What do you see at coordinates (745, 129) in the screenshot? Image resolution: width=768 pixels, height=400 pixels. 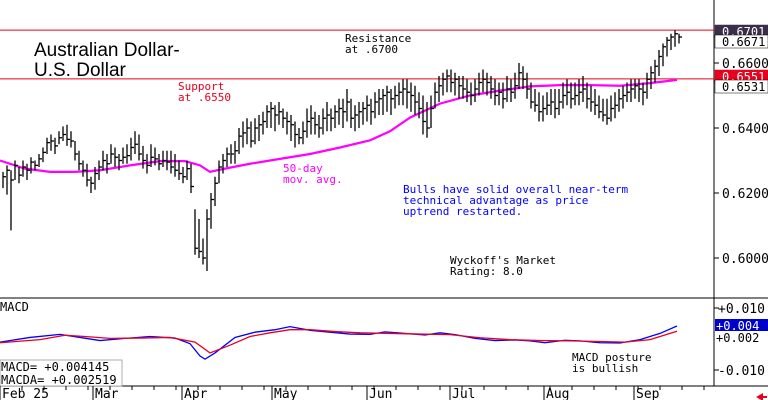 I see `price-tick-label: 0.6400` at bounding box center [745, 129].